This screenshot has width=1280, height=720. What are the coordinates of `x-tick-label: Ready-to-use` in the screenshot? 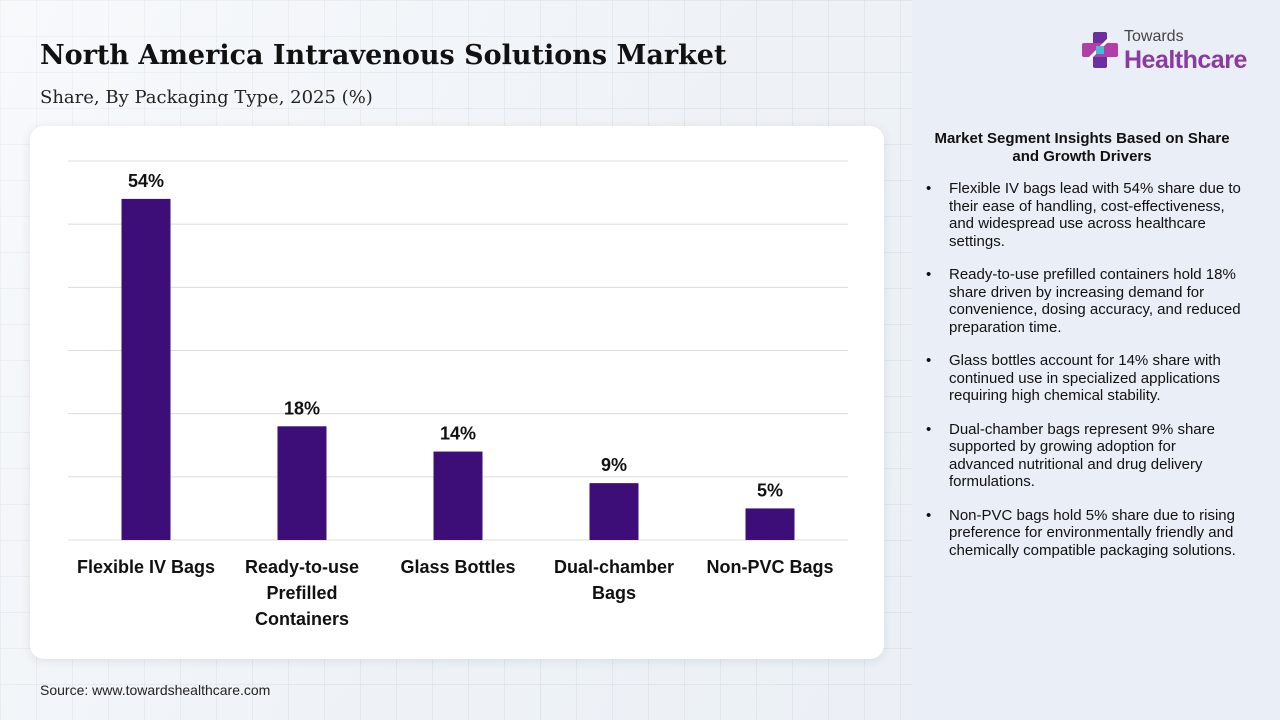 It's located at (302, 567).